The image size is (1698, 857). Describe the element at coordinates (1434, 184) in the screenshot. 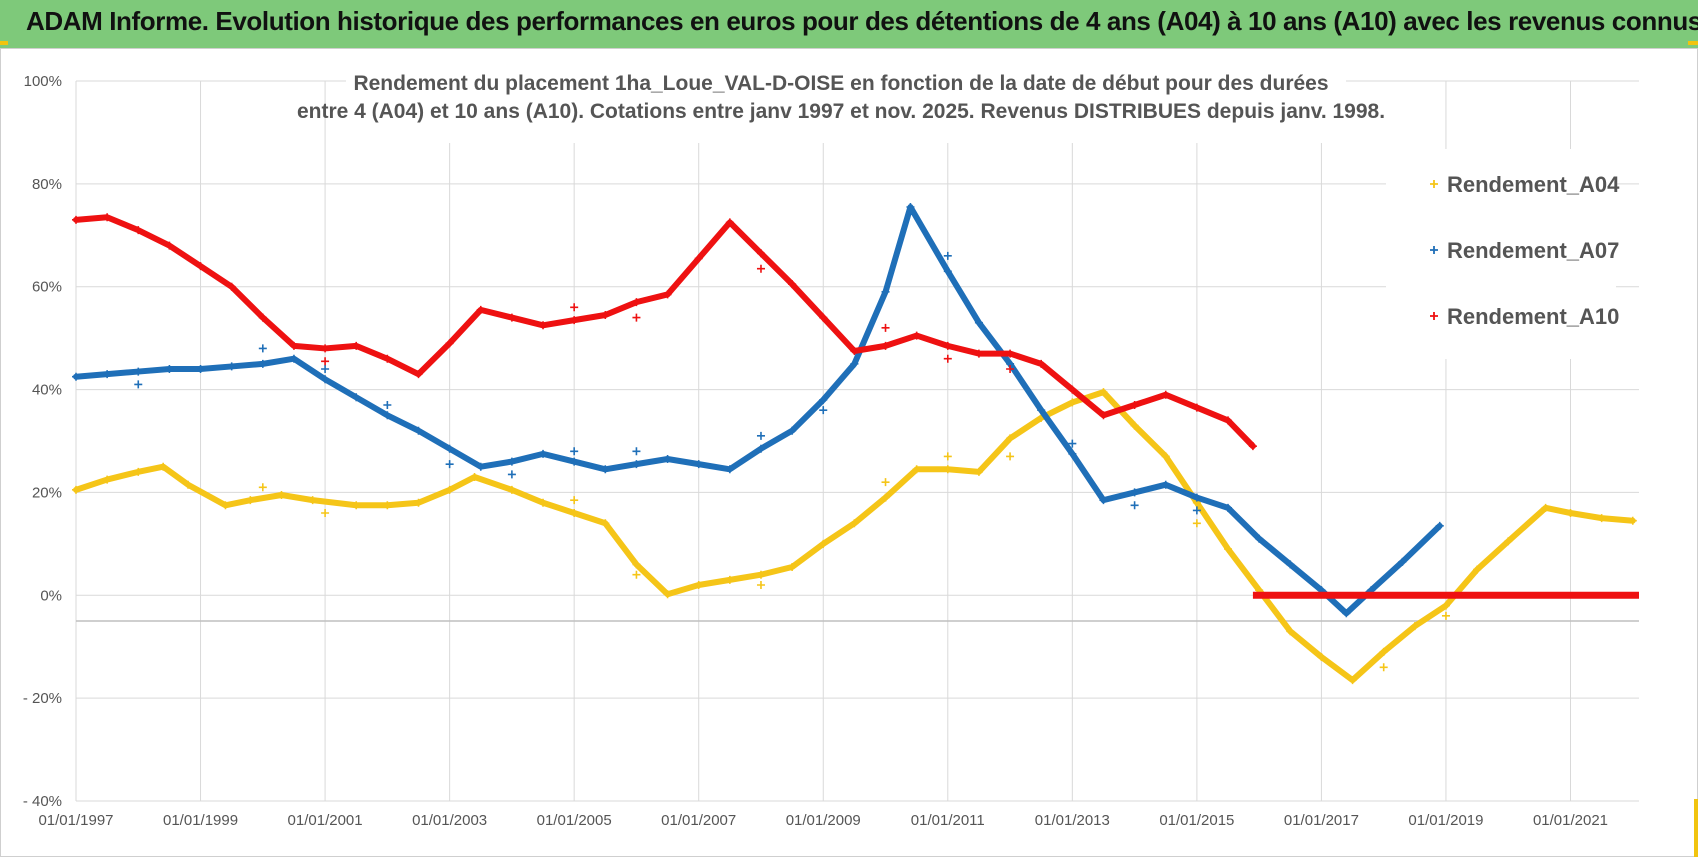

I see `legend-marker` at that location.